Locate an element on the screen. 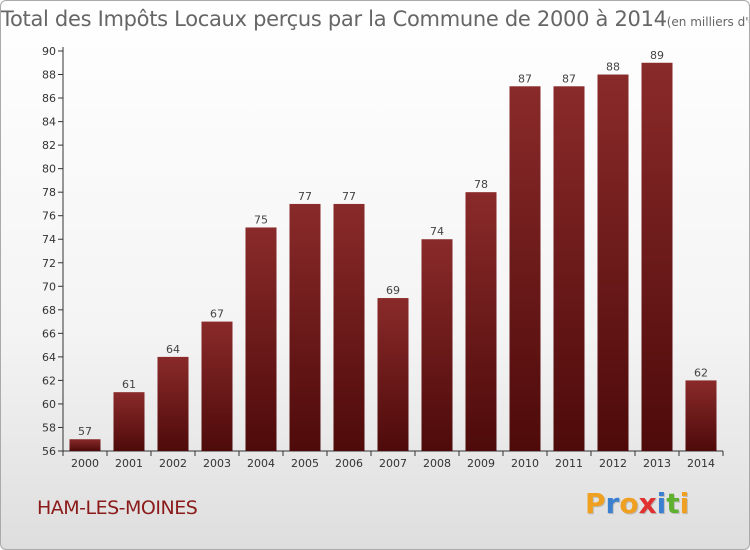 The width and height of the screenshot is (750, 550). y-tick-label: 64 is located at coordinates (49, 357).